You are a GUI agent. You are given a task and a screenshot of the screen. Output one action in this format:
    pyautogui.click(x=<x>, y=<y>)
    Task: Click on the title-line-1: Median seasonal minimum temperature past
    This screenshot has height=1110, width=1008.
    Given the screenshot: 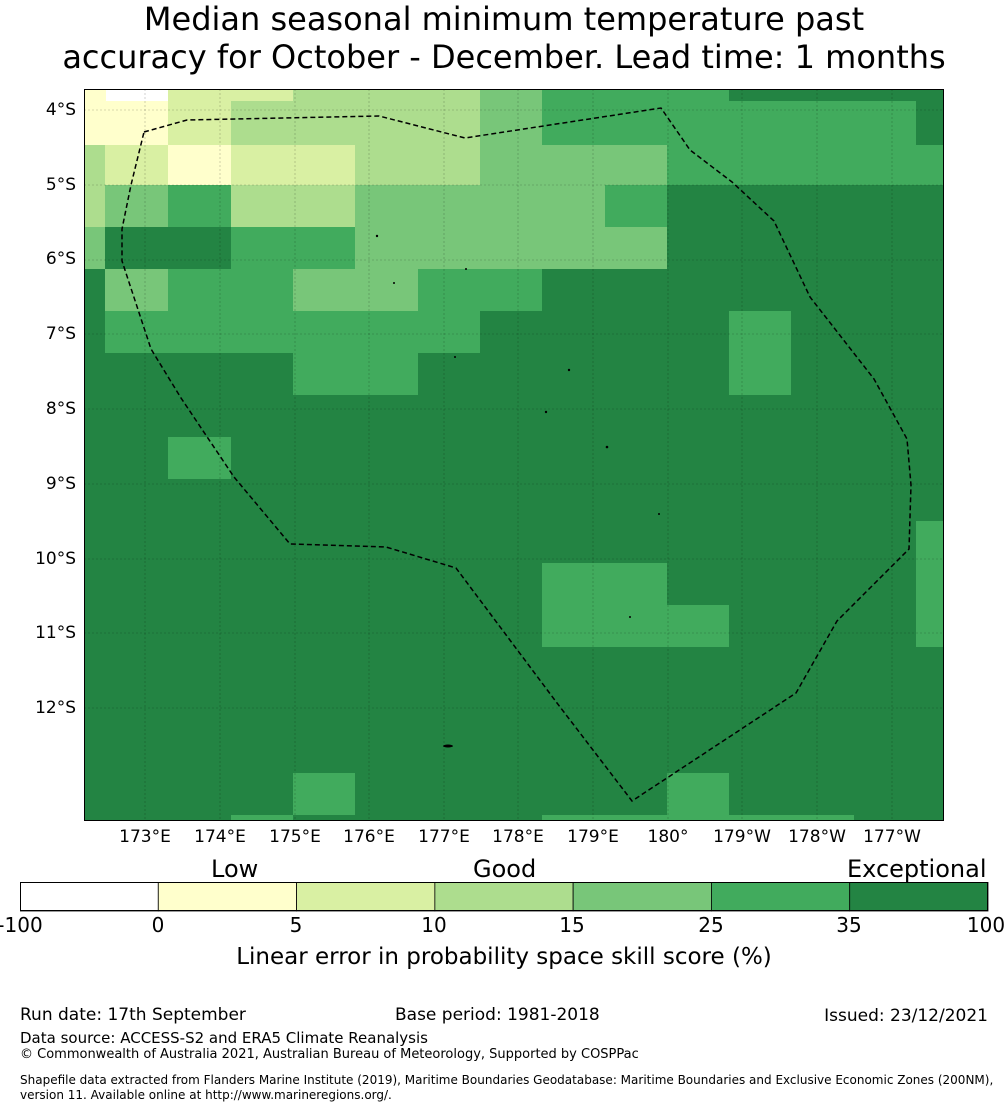 What is the action you would take?
    pyautogui.click(x=504, y=19)
    